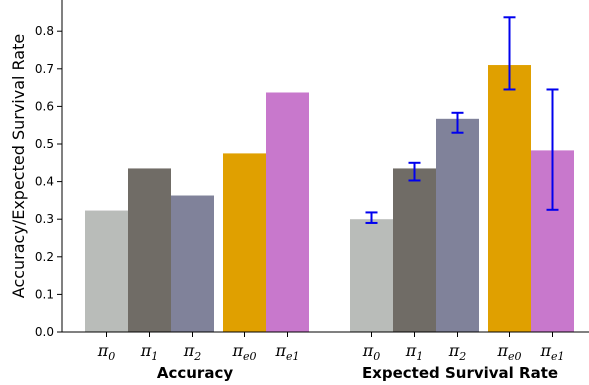 This screenshot has width=589, height=385. What do you see at coordinates (44, 294) in the screenshot?
I see `y-tick-label: 0.1` at bounding box center [44, 294].